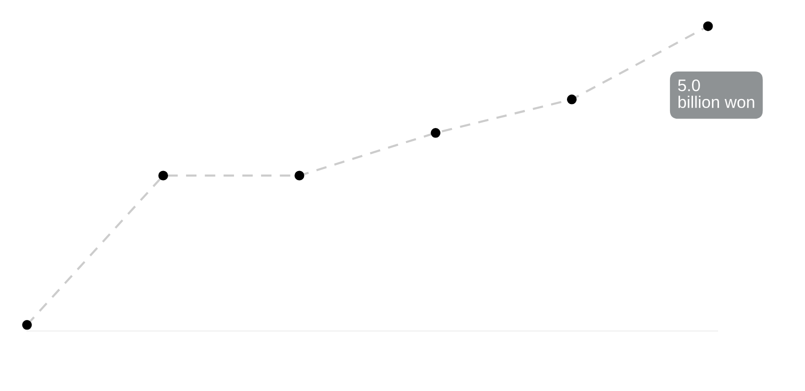  I want to click on annotation: 5.0 billion won, so click(716, 93).